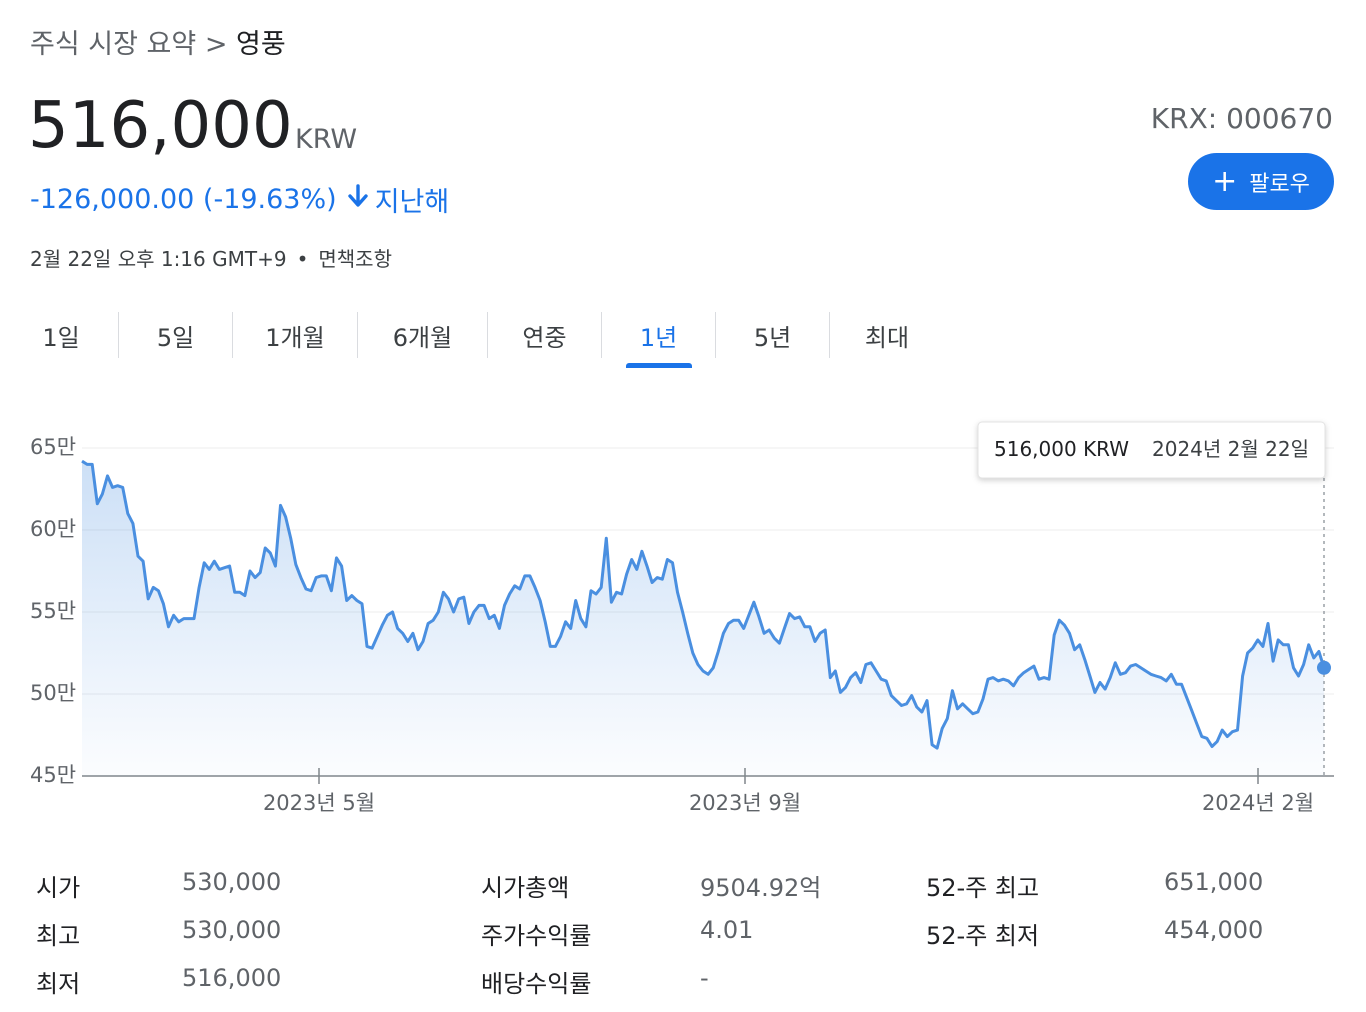 The height and width of the screenshot is (1012, 1366). What do you see at coordinates (536, 984) in the screenshot?
I see `stat-label-dividend-yield: 배당수익률` at bounding box center [536, 984].